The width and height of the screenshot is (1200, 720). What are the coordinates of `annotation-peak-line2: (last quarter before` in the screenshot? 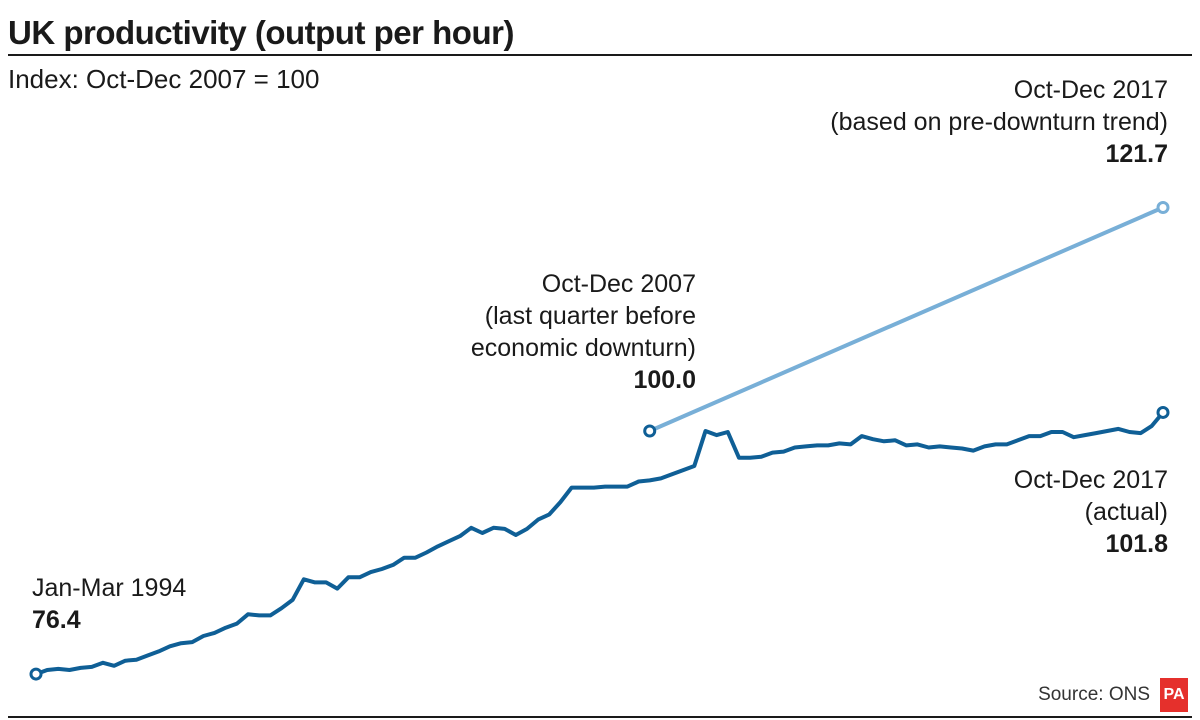 It's located at (590, 316).